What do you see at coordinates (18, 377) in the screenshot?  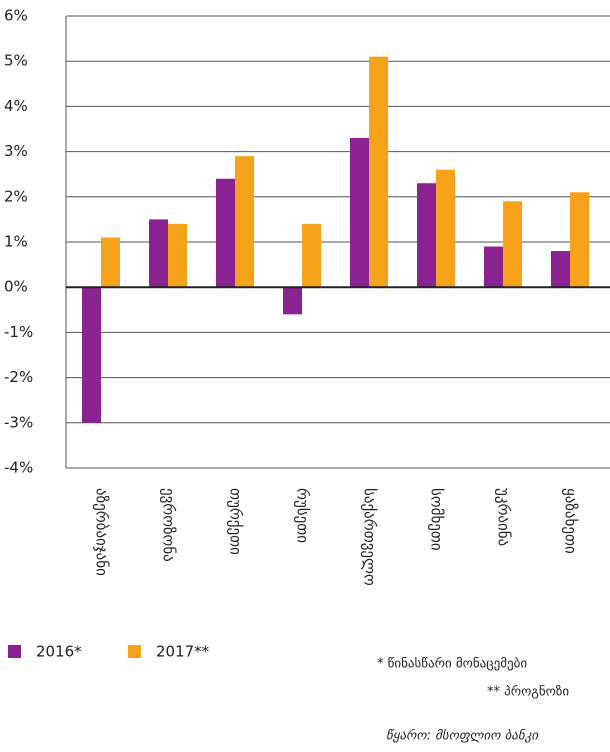 I see `y-tick-label: -2%` at bounding box center [18, 377].